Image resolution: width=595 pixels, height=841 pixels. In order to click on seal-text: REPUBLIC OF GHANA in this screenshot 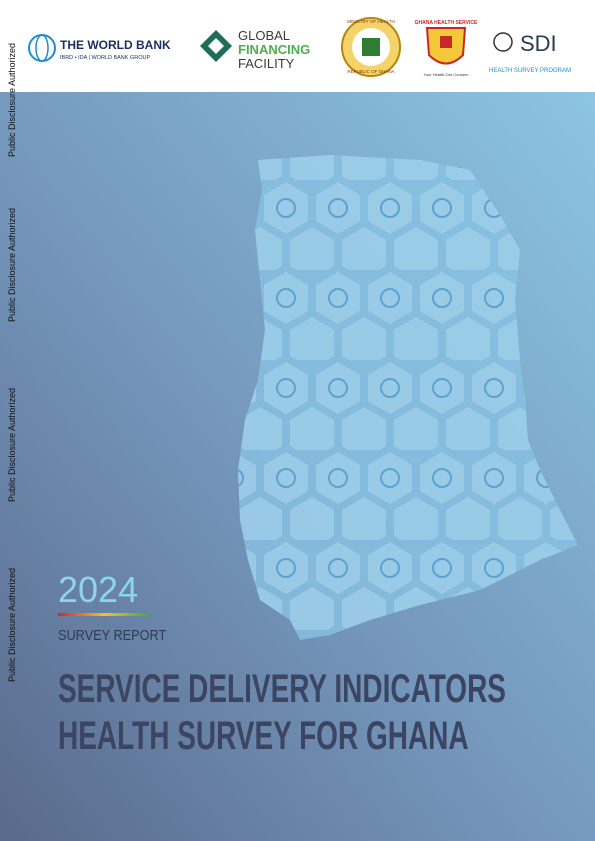, I will do `click(370, 71)`.